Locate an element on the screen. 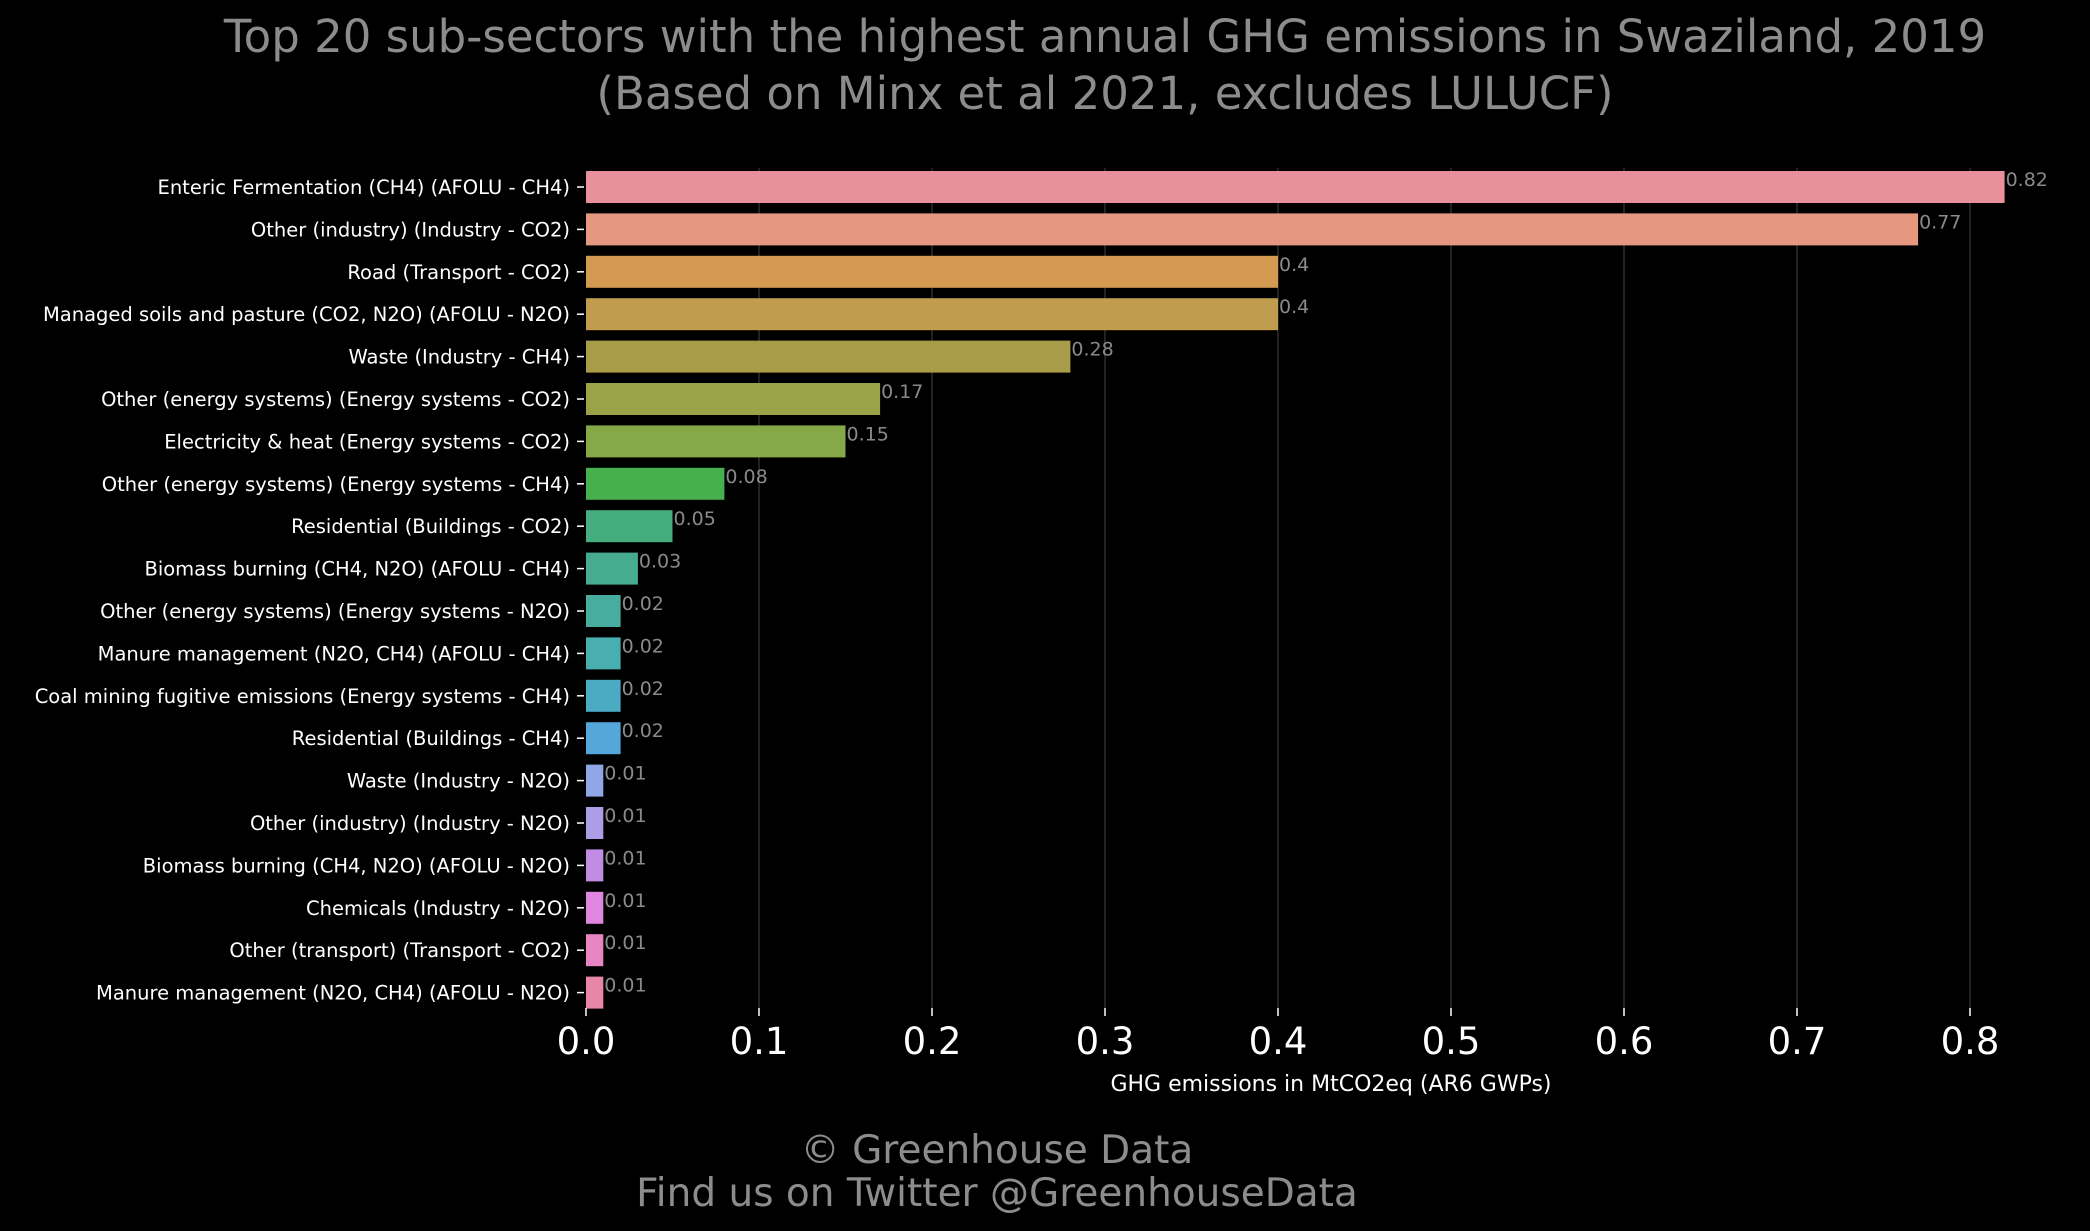  value-label-12: 0.02 is located at coordinates (643, 646).